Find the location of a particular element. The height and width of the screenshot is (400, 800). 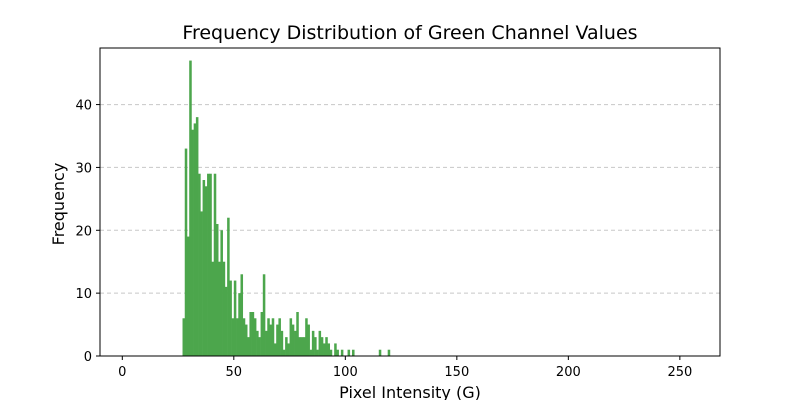

x-axis-title: Pixel Intensity (G) is located at coordinates (410, 391).